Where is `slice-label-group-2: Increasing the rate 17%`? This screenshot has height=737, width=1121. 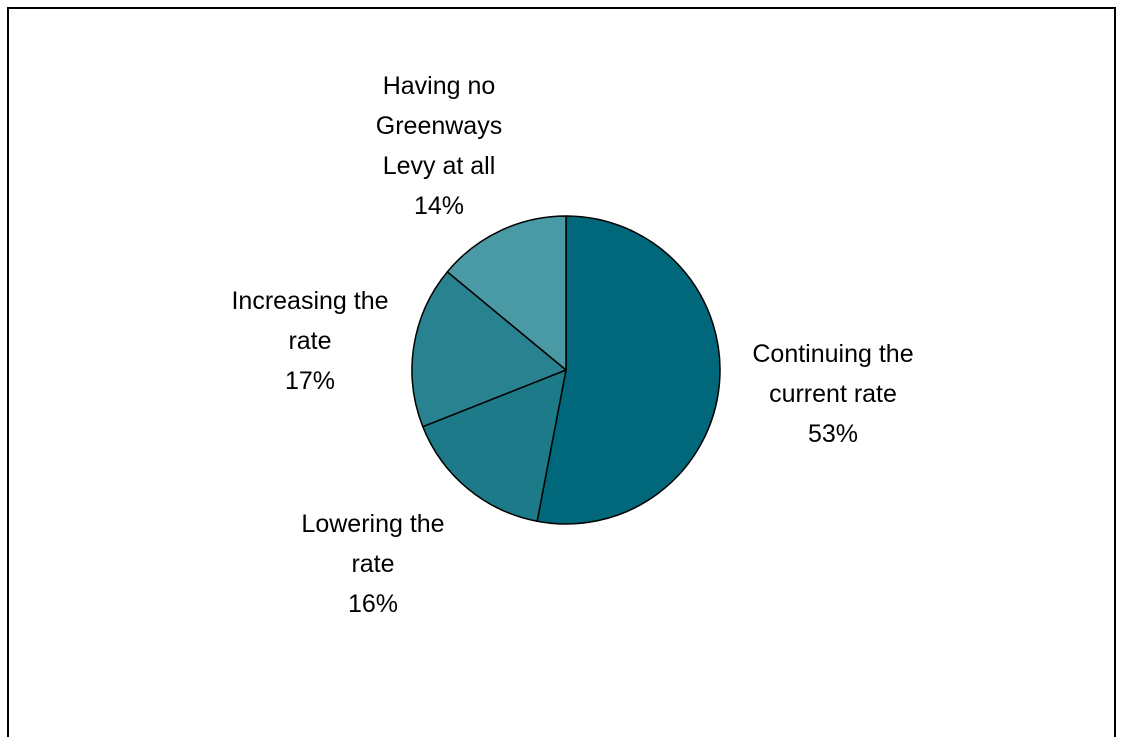 slice-label-group-2: Increasing the rate 17% is located at coordinates (309, 341).